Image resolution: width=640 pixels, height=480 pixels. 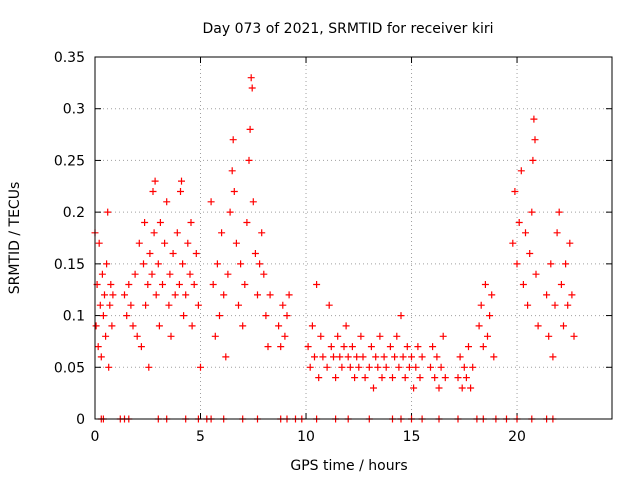 I want to click on y-tick-label: 0.3, so click(x=74, y=110).